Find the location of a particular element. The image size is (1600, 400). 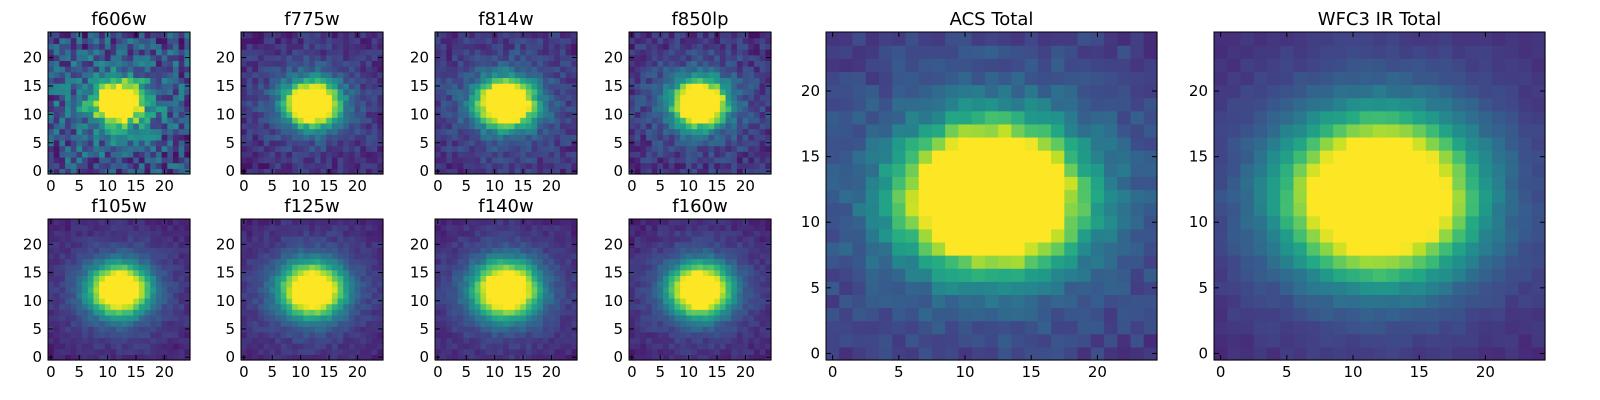

x-tick-label: 15 is located at coordinates (135, 186).